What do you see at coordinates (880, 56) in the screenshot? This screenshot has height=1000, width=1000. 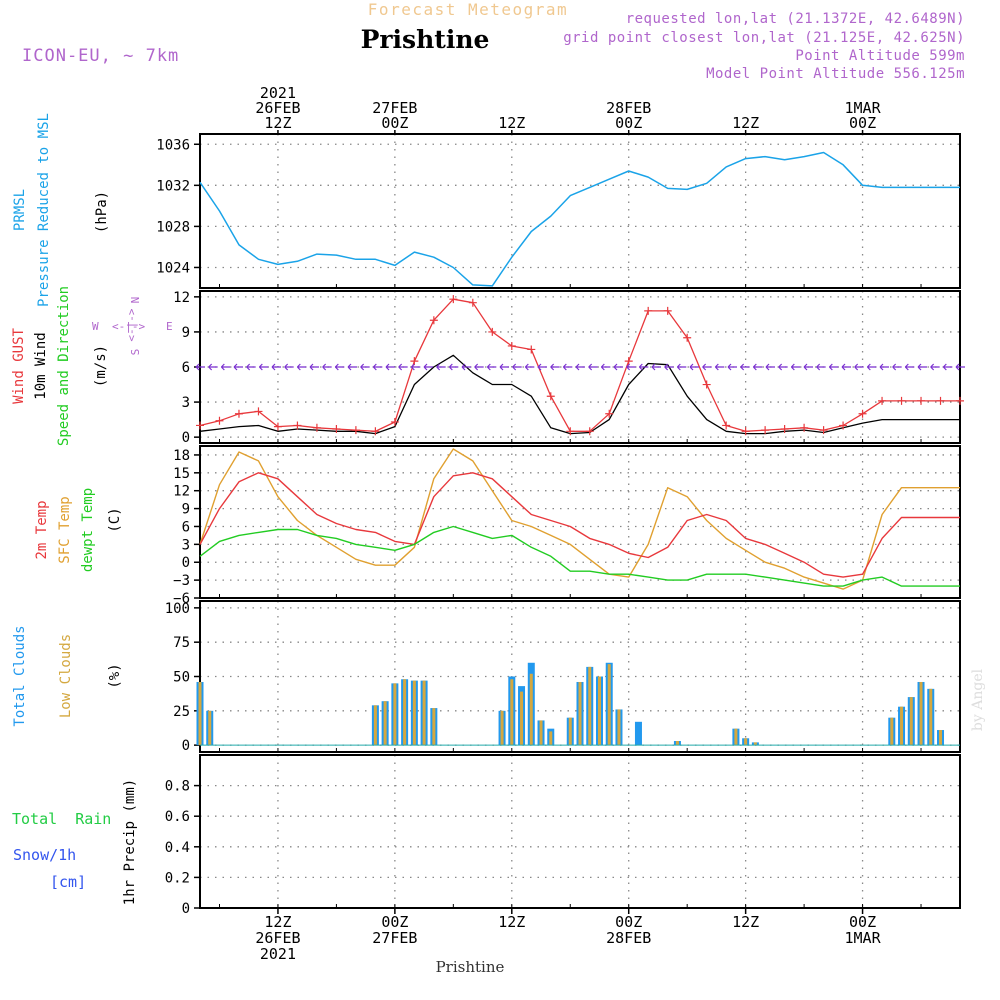 I see `point-altitude: Point Altitude 599m` at bounding box center [880, 56].